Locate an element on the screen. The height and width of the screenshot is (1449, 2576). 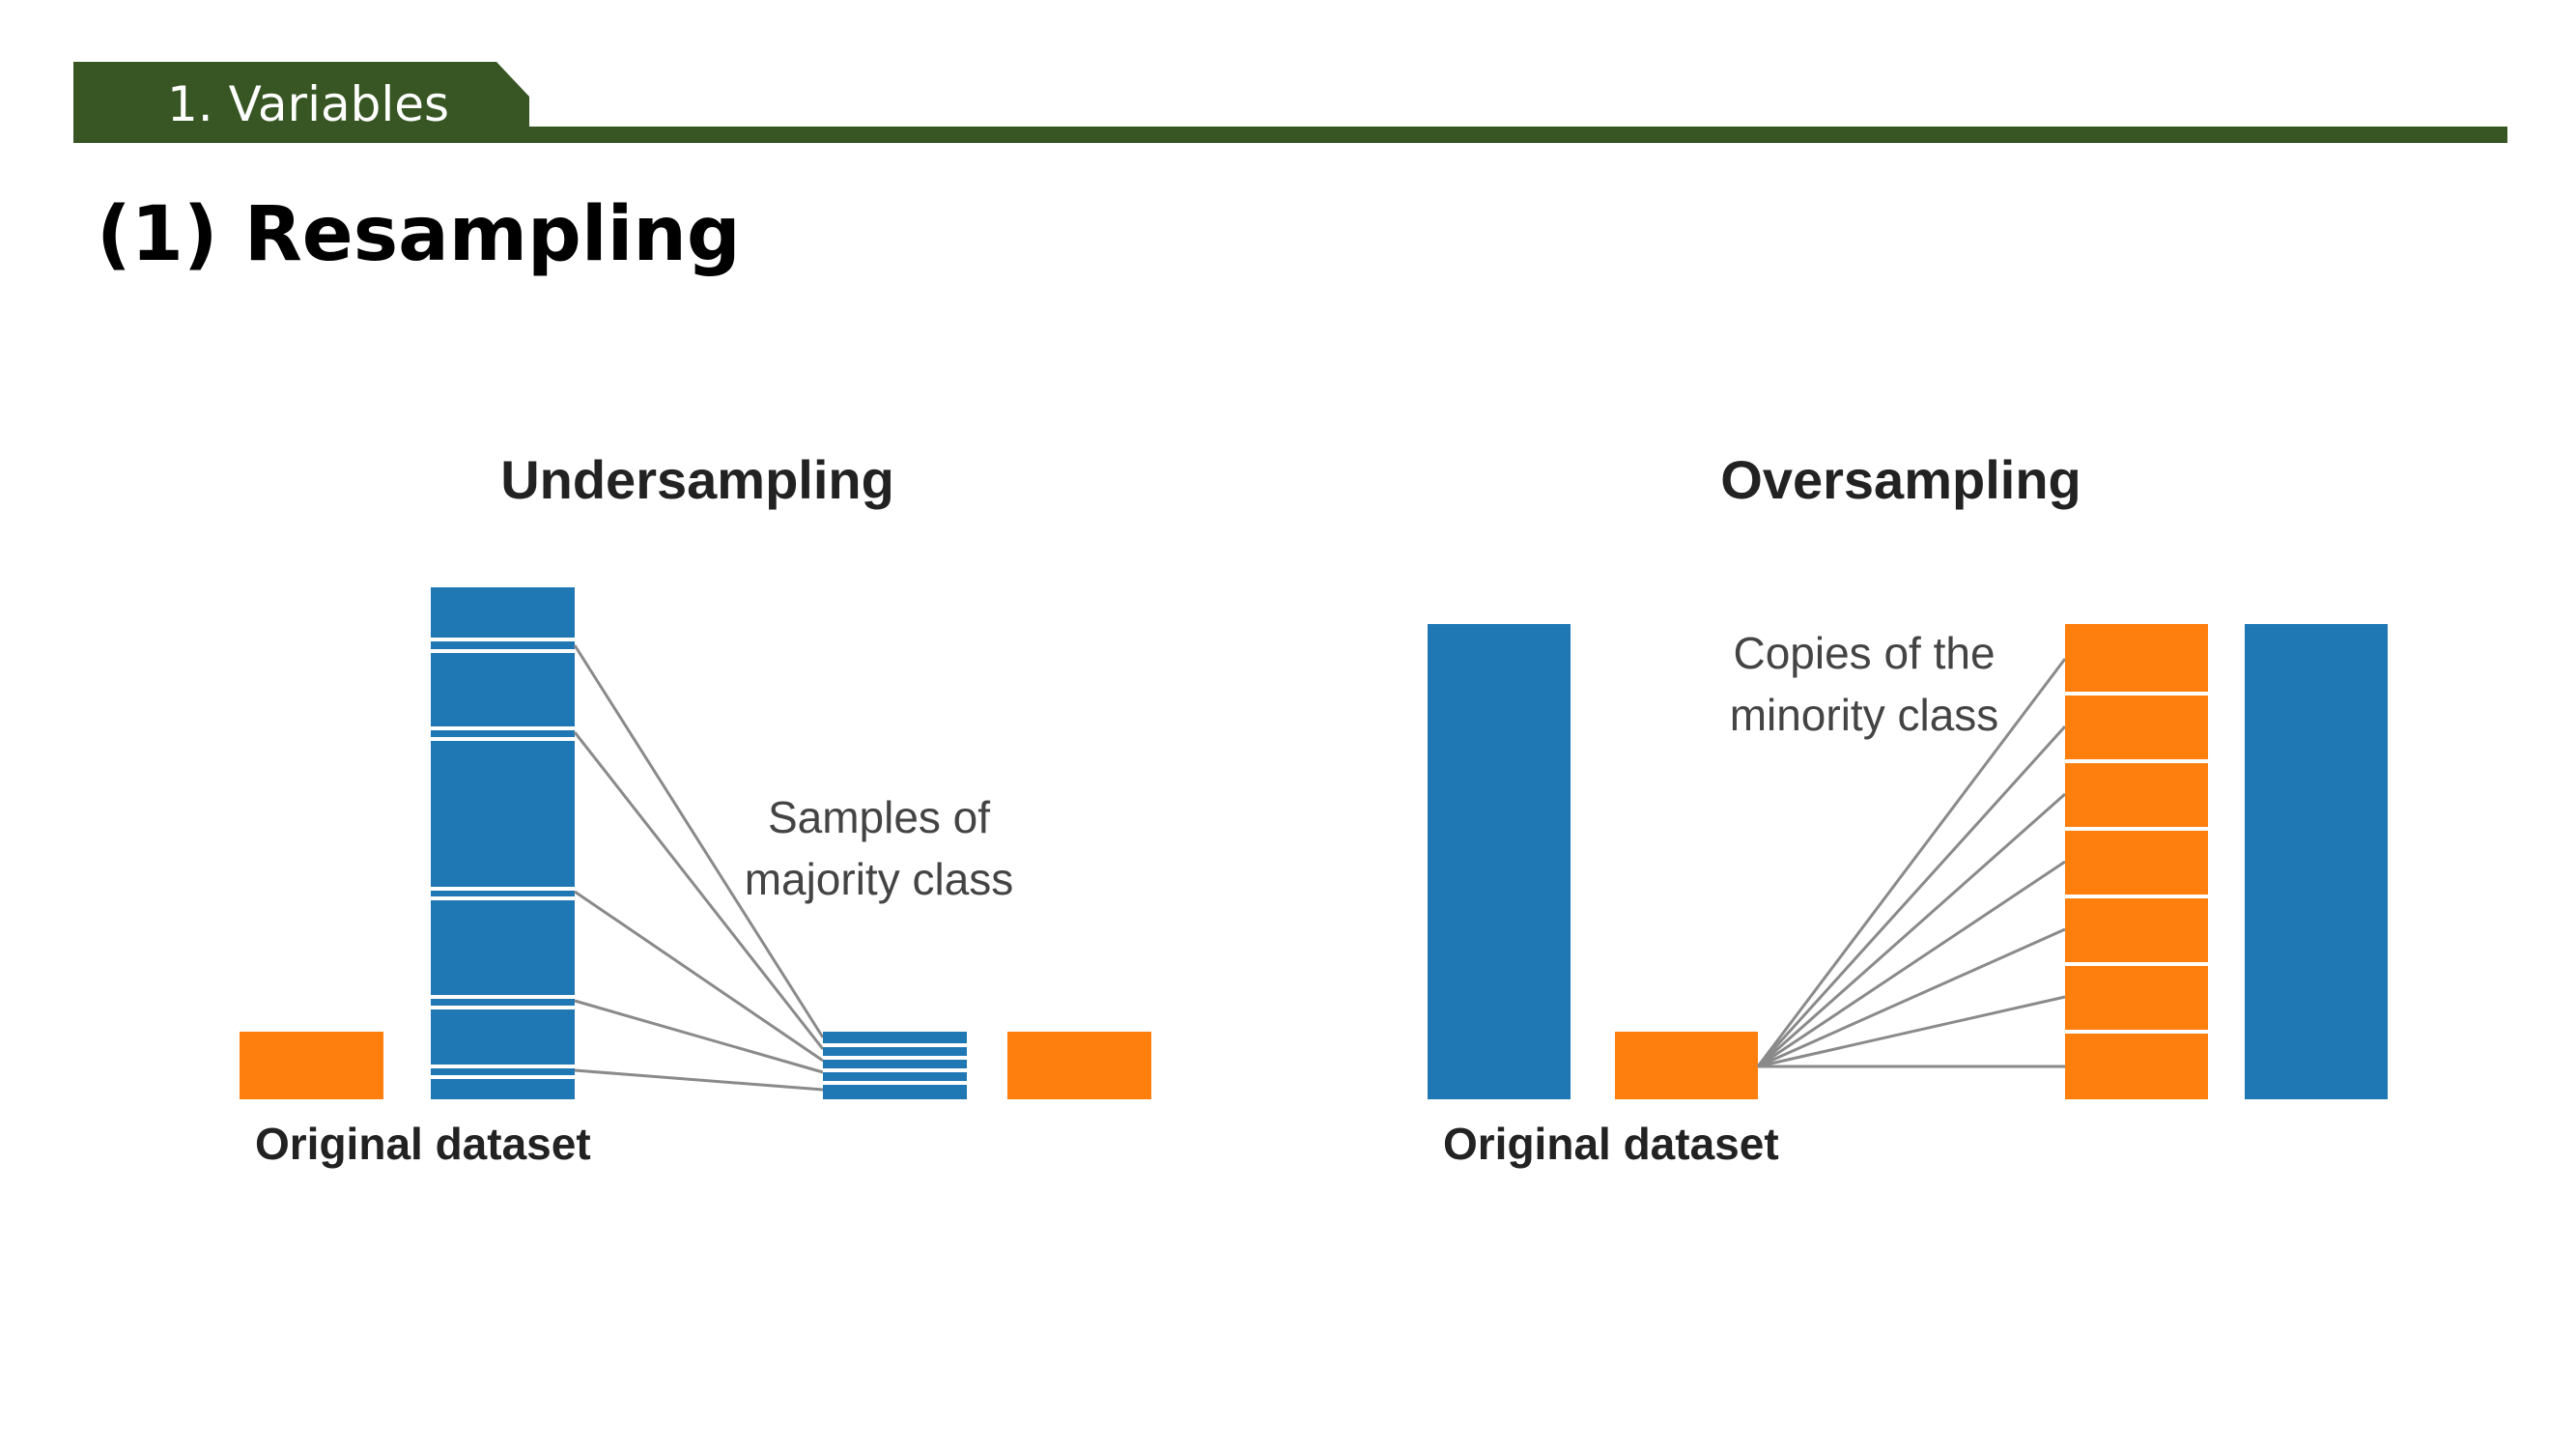
oversampling-connectors is located at coordinates (1911, 863).